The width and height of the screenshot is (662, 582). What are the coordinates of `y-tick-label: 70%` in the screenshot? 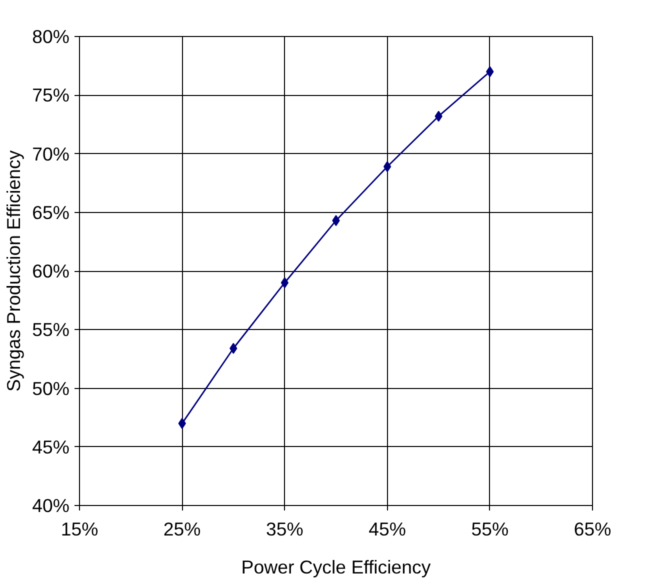 It's located at (51, 153).